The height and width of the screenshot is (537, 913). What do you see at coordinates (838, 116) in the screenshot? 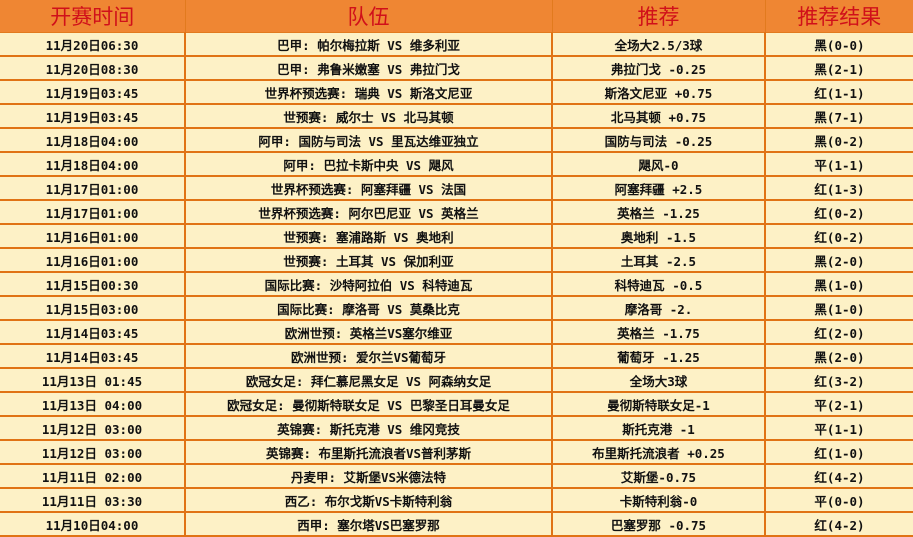
I see `result-cell: 黑(7-1)` at bounding box center [838, 116].